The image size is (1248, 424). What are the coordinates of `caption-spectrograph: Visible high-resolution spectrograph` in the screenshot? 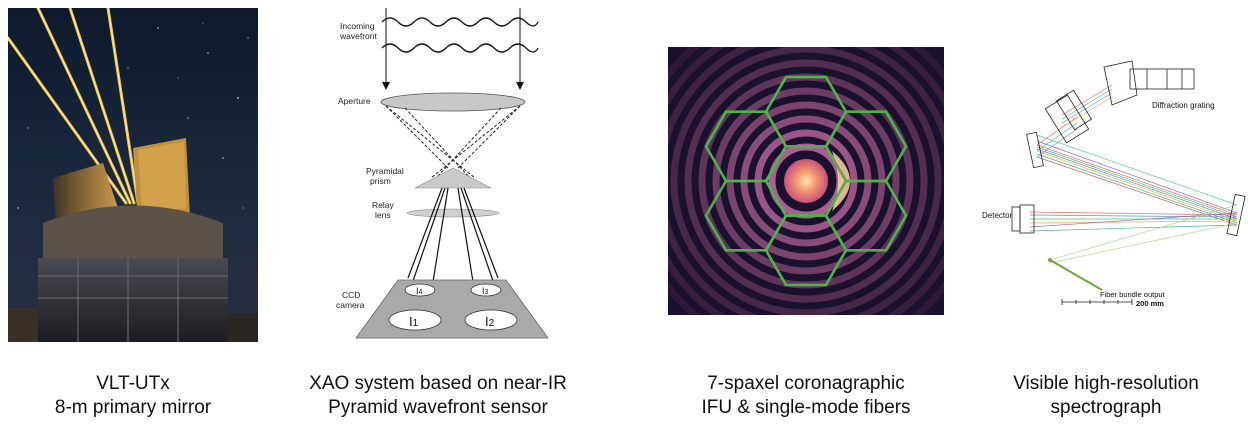 It's located at (1106, 396).